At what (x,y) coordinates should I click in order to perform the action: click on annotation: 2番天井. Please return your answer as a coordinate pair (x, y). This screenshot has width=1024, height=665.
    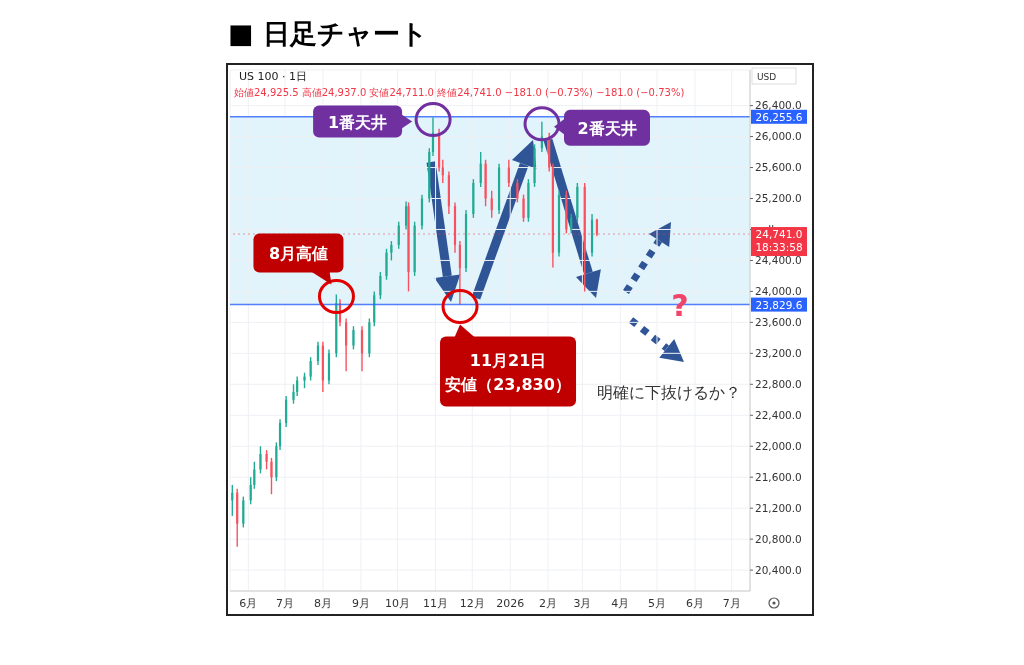
    Looking at the image, I should click on (607, 128).